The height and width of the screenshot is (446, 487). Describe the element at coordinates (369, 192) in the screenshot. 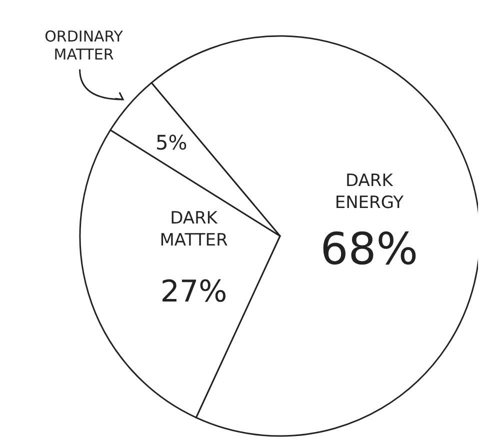

I see `slice-label: DARK ENERGY` at that location.